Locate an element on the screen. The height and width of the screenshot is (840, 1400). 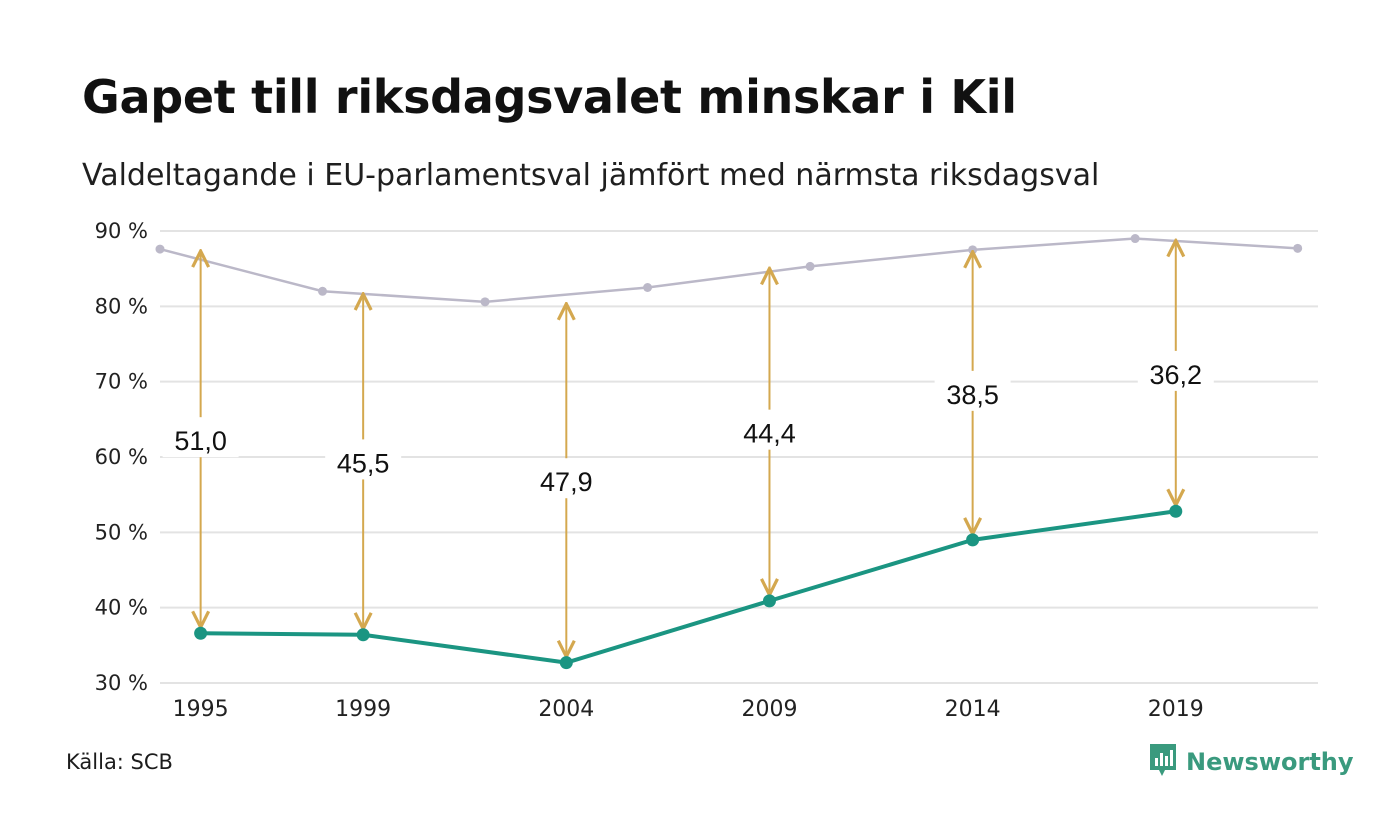
y-tick-label: 70 % is located at coordinates (121, 382).